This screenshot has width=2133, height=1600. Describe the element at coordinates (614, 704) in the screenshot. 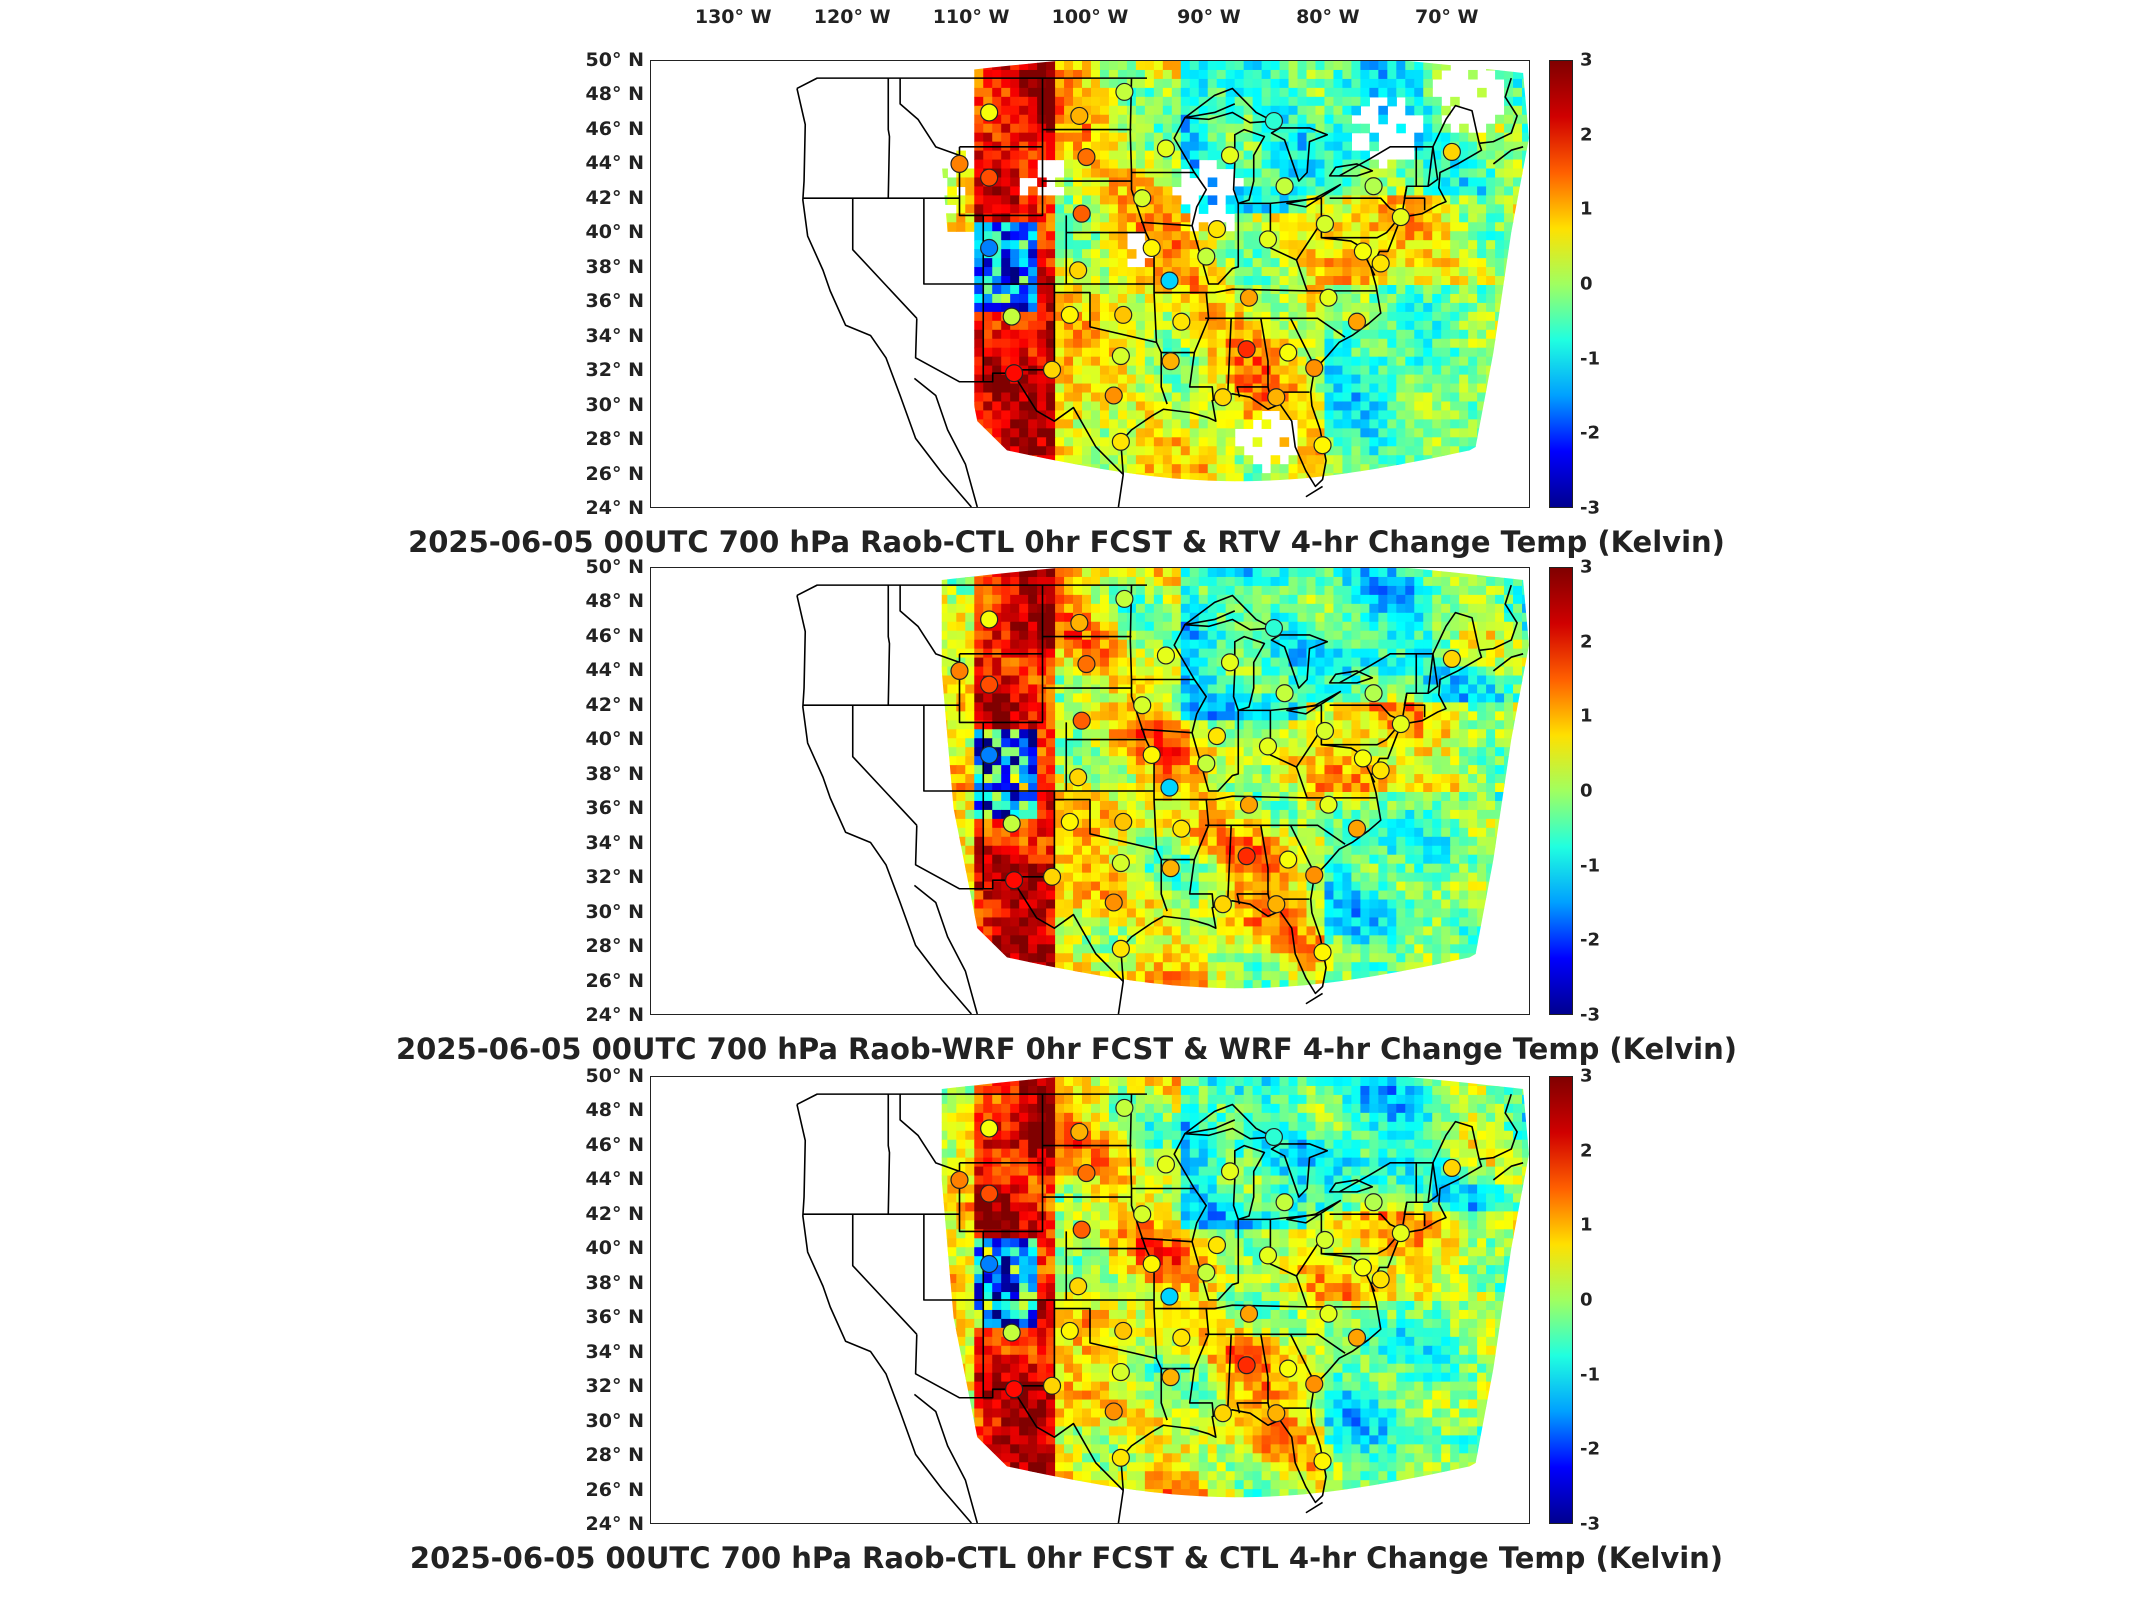

I see `latitude-tick-label: 42° N` at that location.